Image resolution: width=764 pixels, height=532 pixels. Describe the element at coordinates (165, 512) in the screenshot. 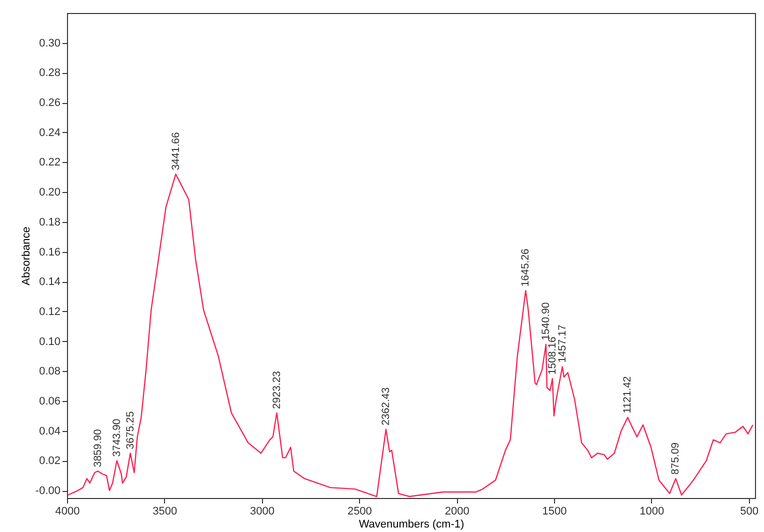

I see `x-tick-label: 3500` at that location.